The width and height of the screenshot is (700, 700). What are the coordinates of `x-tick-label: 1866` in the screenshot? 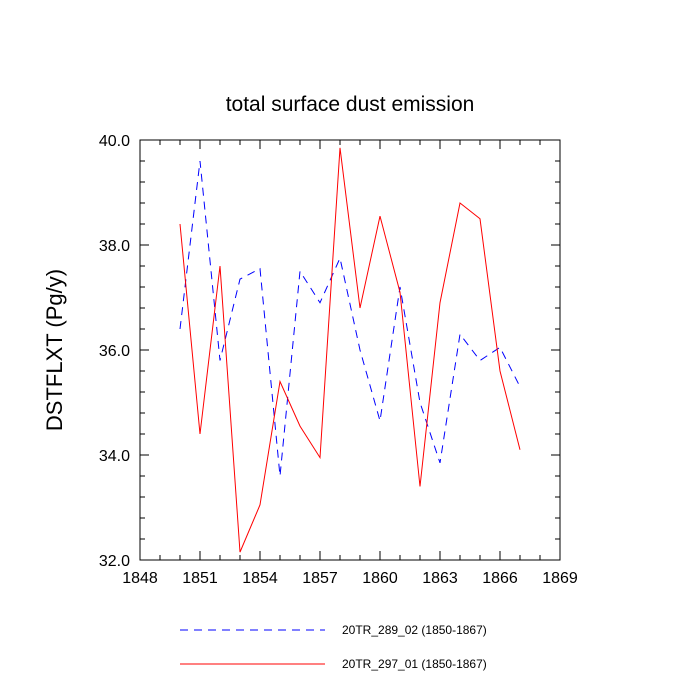 It's located at (500, 578).